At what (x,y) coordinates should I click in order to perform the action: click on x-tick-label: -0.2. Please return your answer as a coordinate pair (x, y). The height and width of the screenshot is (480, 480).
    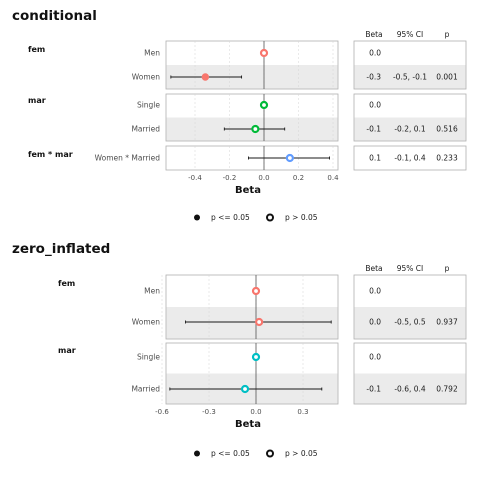
    Looking at the image, I should click on (230, 178).